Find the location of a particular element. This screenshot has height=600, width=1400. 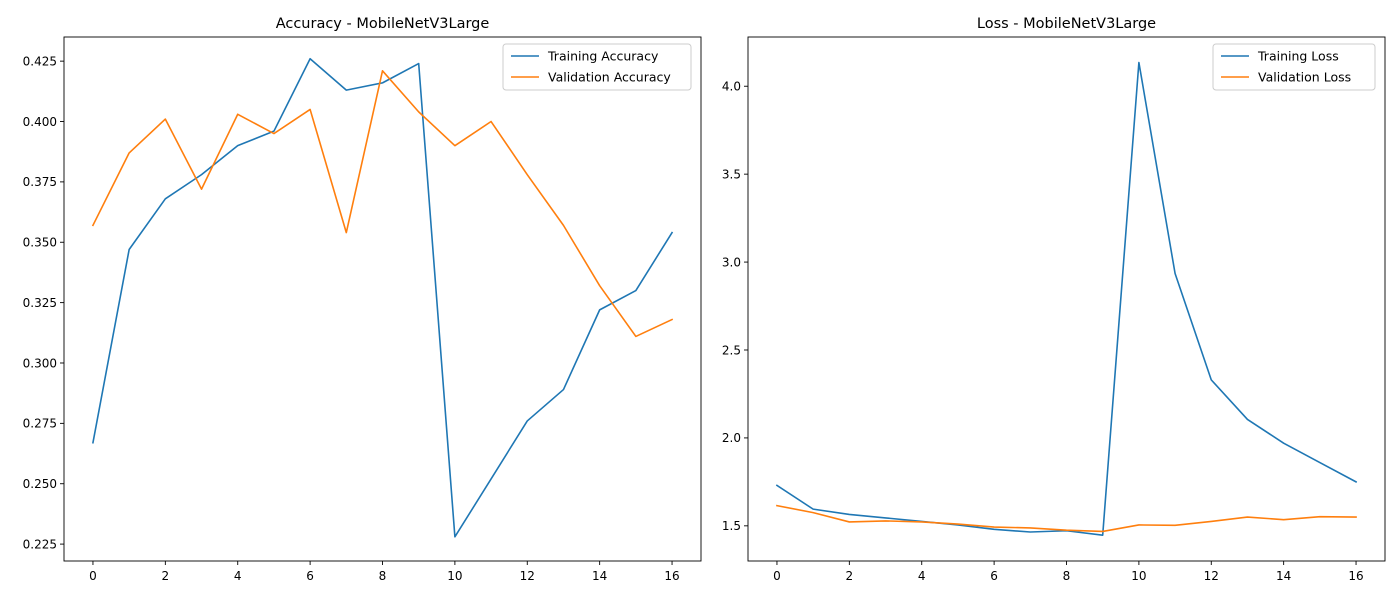

legend: Training Accuracy Validation Accuracy is located at coordinates (597, 67).